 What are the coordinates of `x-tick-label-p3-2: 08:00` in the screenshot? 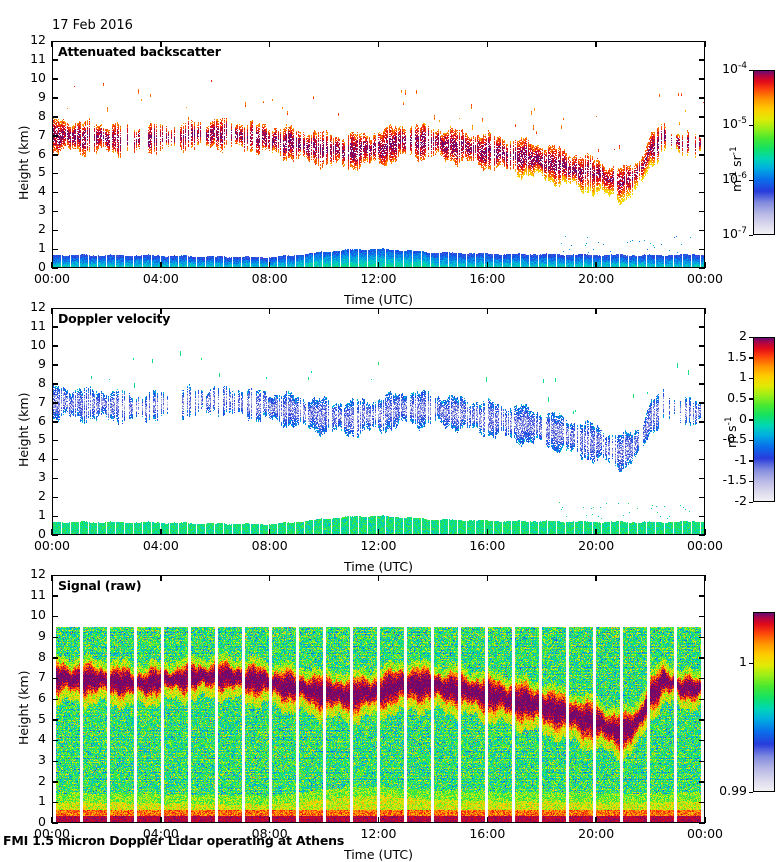 It's located at (269, 833).